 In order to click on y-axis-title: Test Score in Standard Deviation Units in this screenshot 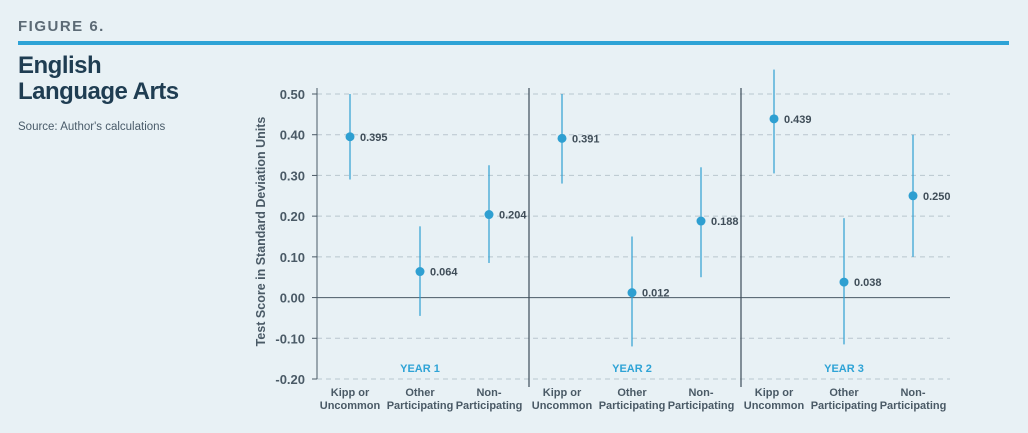, I will do `click(261, 232)`.